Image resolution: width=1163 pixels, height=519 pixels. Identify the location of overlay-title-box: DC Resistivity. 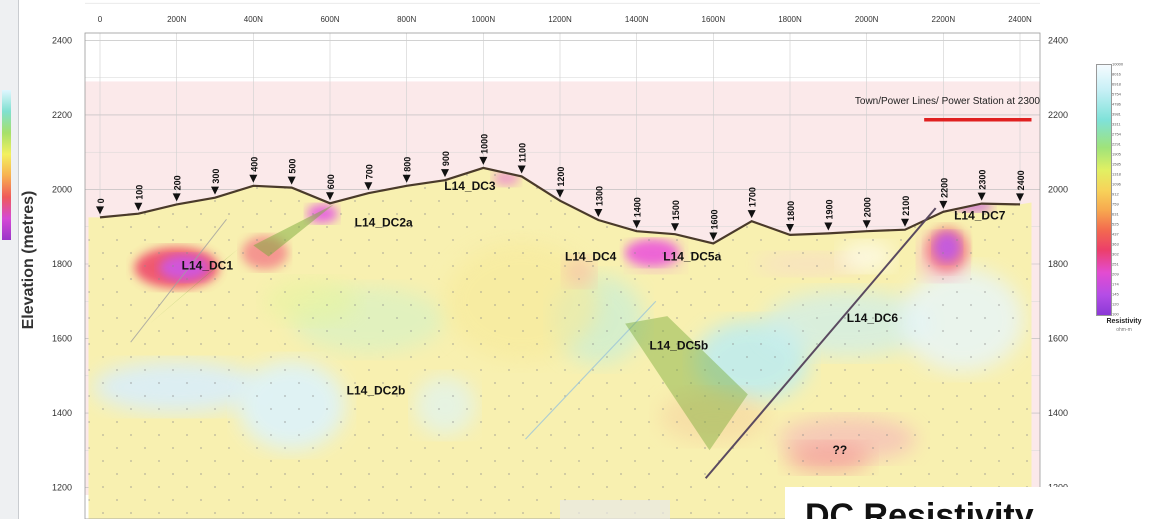
(974, 503).